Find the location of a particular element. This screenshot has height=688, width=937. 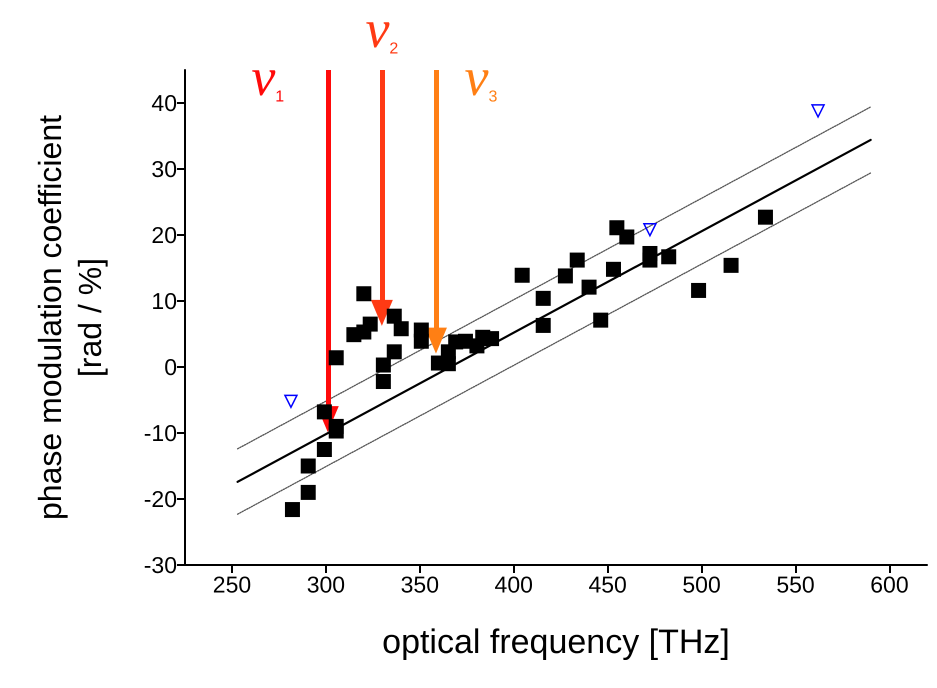

y-tick-label: -20 is located at coordinates (160, 499).